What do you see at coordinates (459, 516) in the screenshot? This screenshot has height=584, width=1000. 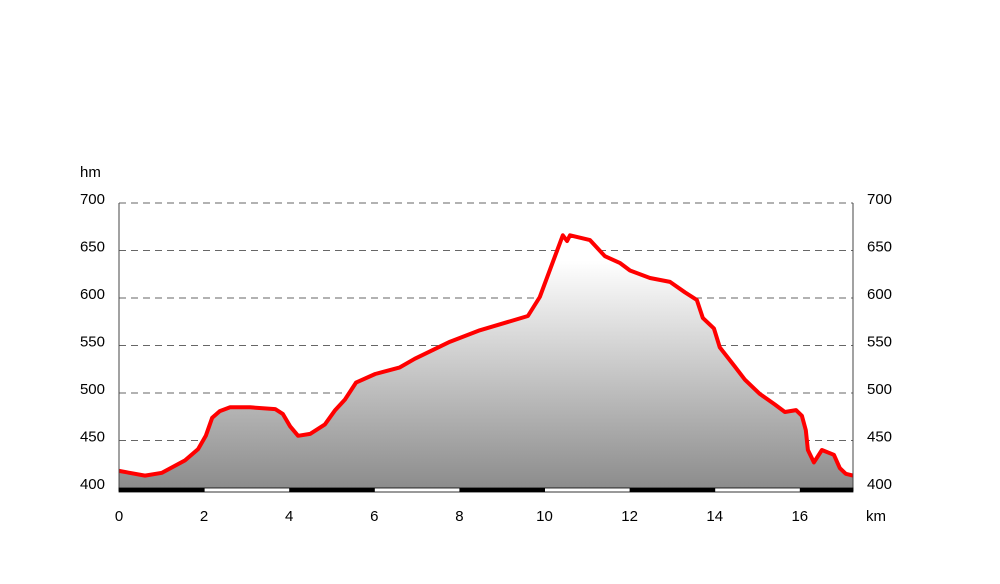 I see `x-tick-label: 8` at bounding box center [459, 516].